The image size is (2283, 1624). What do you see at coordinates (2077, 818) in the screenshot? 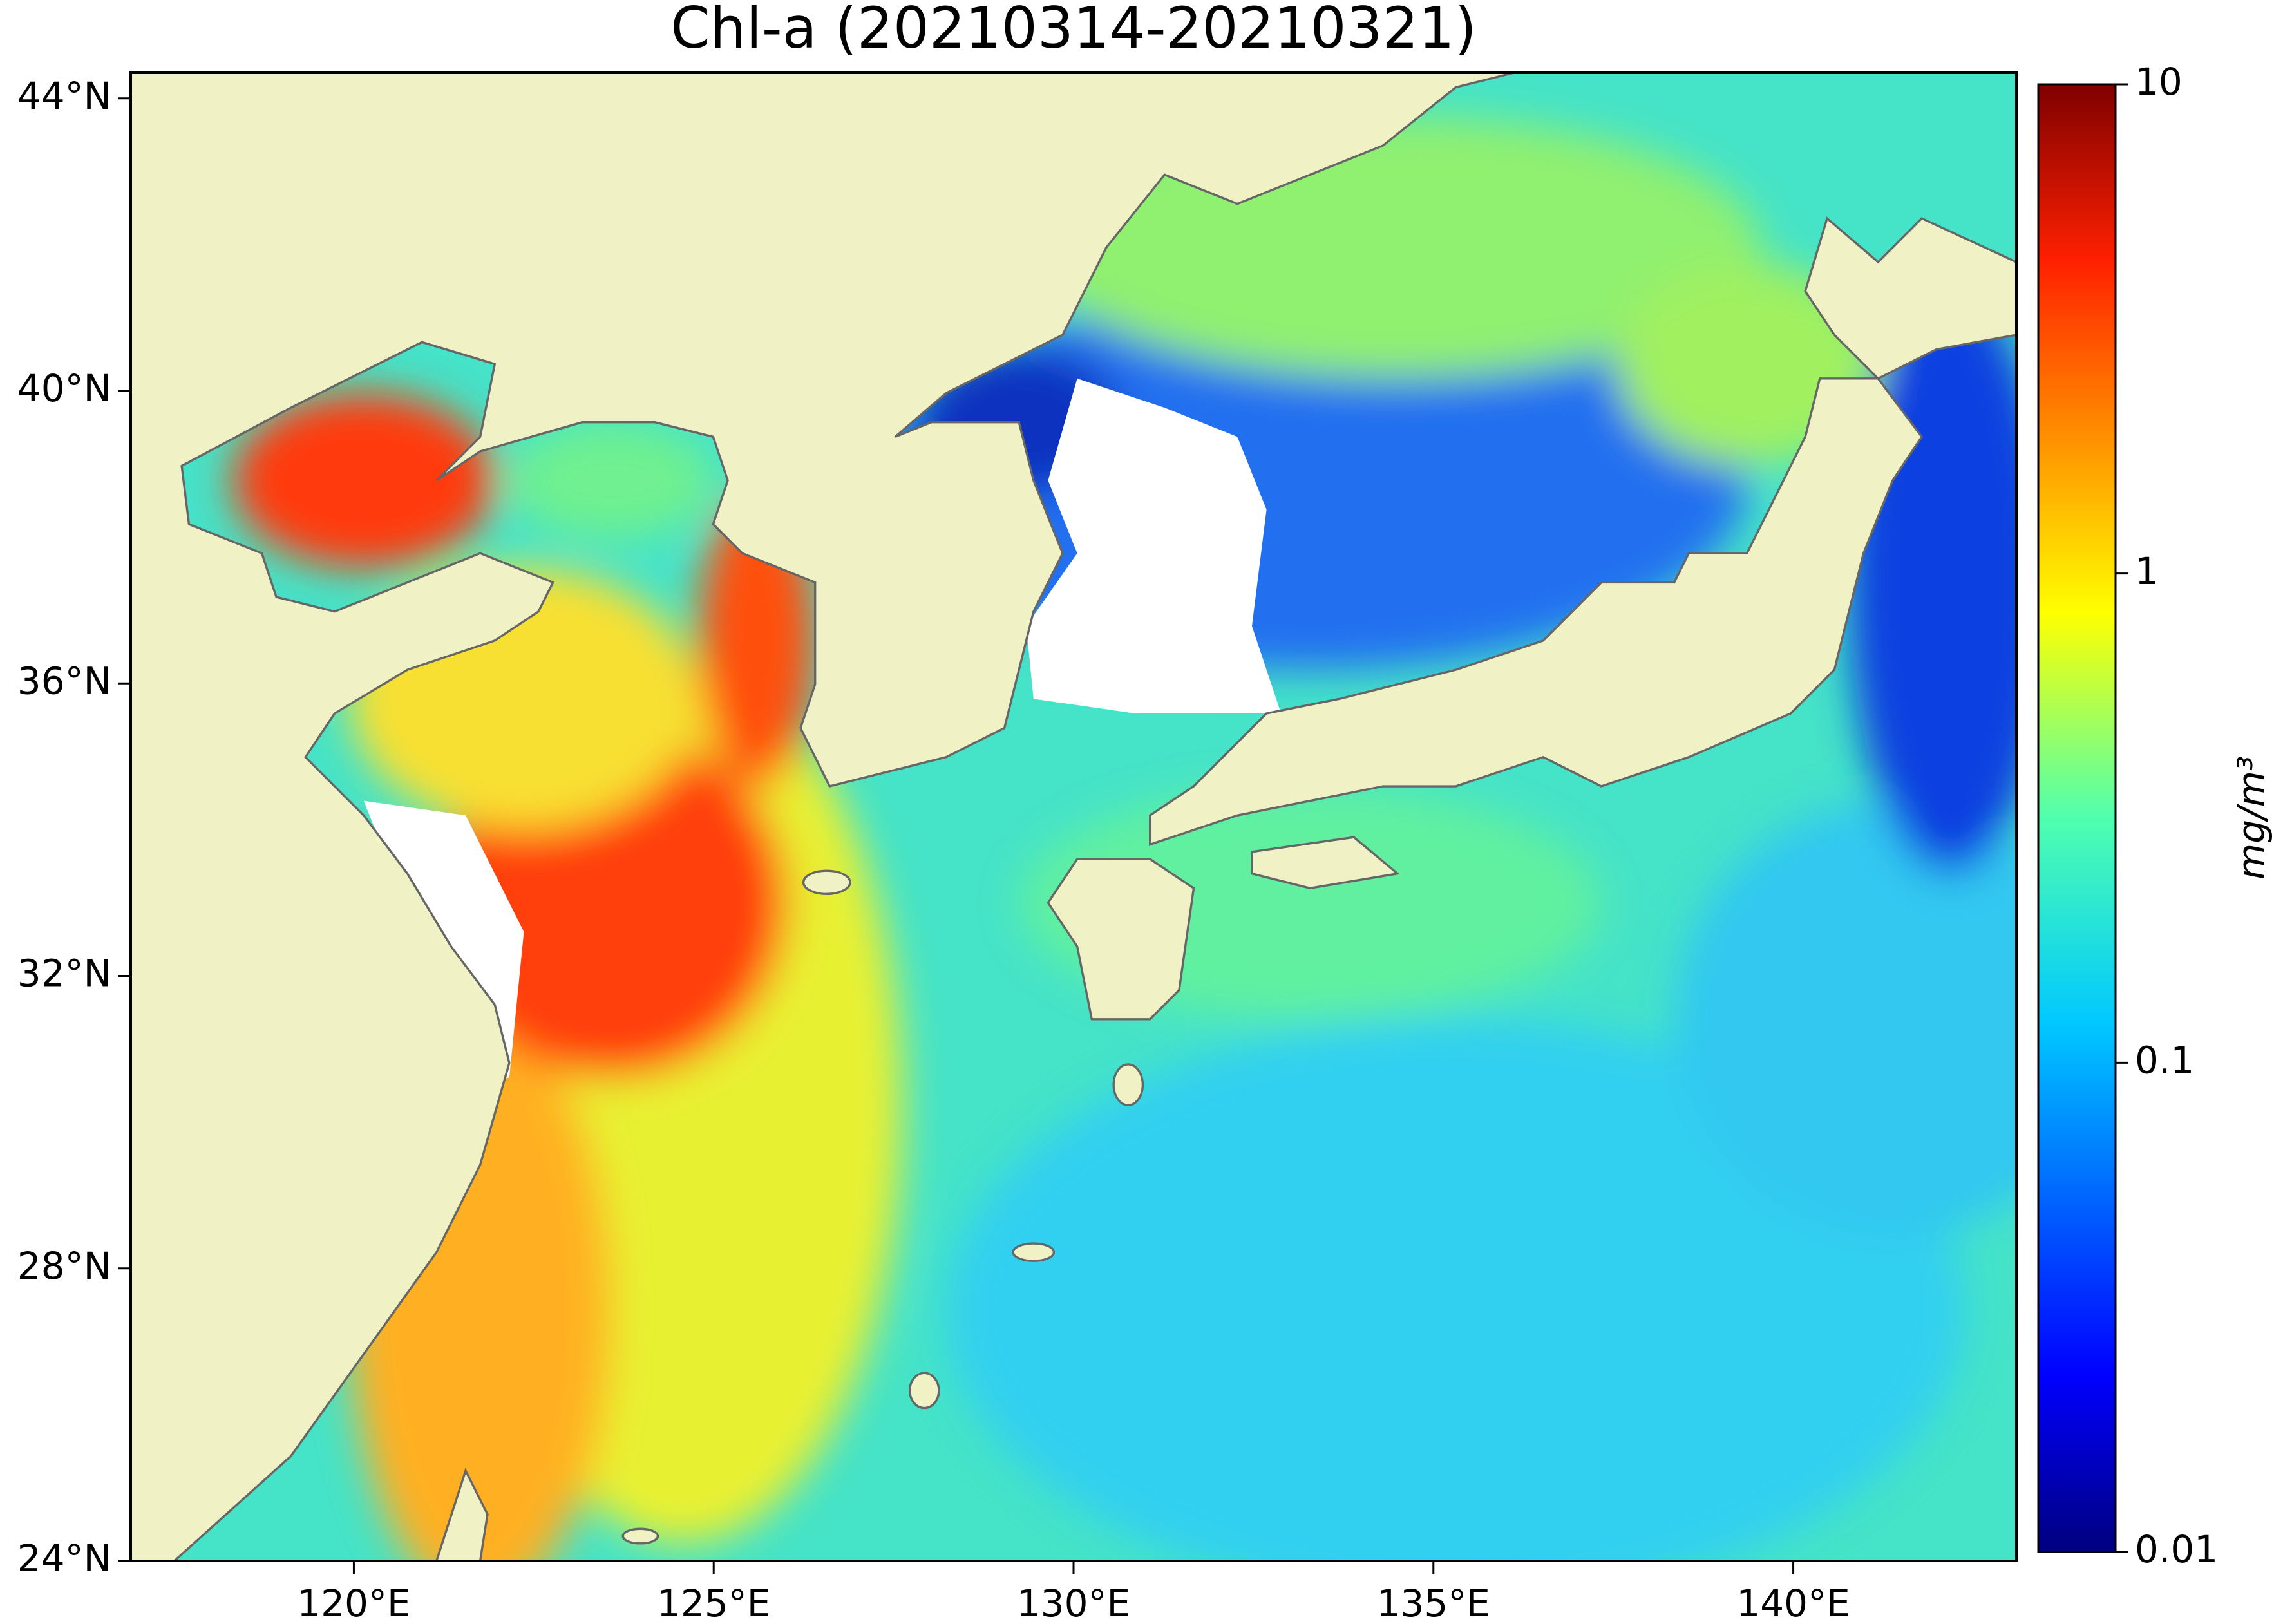
I see `colorbar` at bounding box center [2077, 818].